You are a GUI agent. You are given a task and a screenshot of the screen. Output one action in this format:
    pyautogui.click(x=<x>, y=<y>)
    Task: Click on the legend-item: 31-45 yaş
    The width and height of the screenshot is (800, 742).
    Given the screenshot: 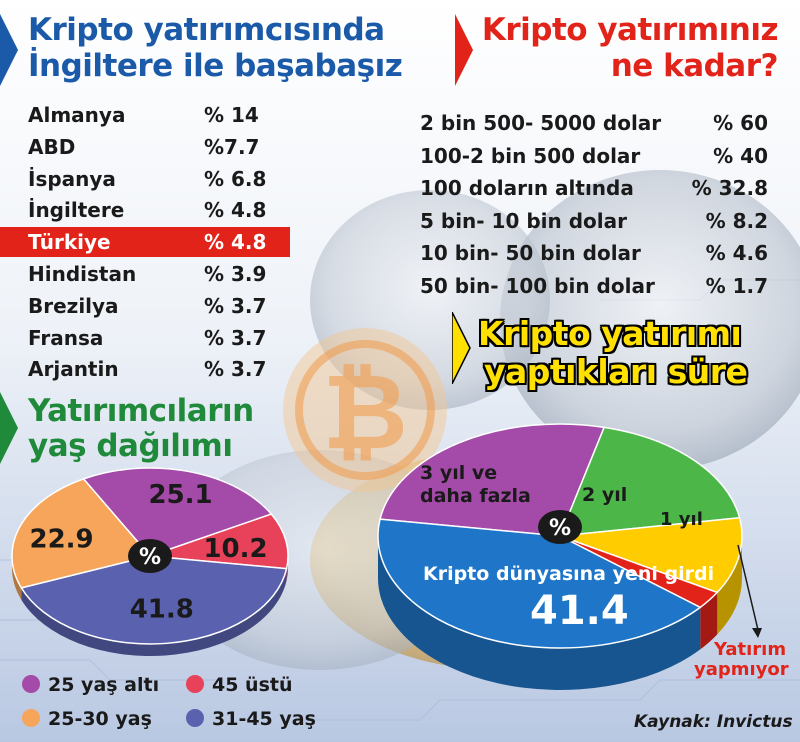 What is the action you would take?
    pyautogui.click(x=251, y=719)
    